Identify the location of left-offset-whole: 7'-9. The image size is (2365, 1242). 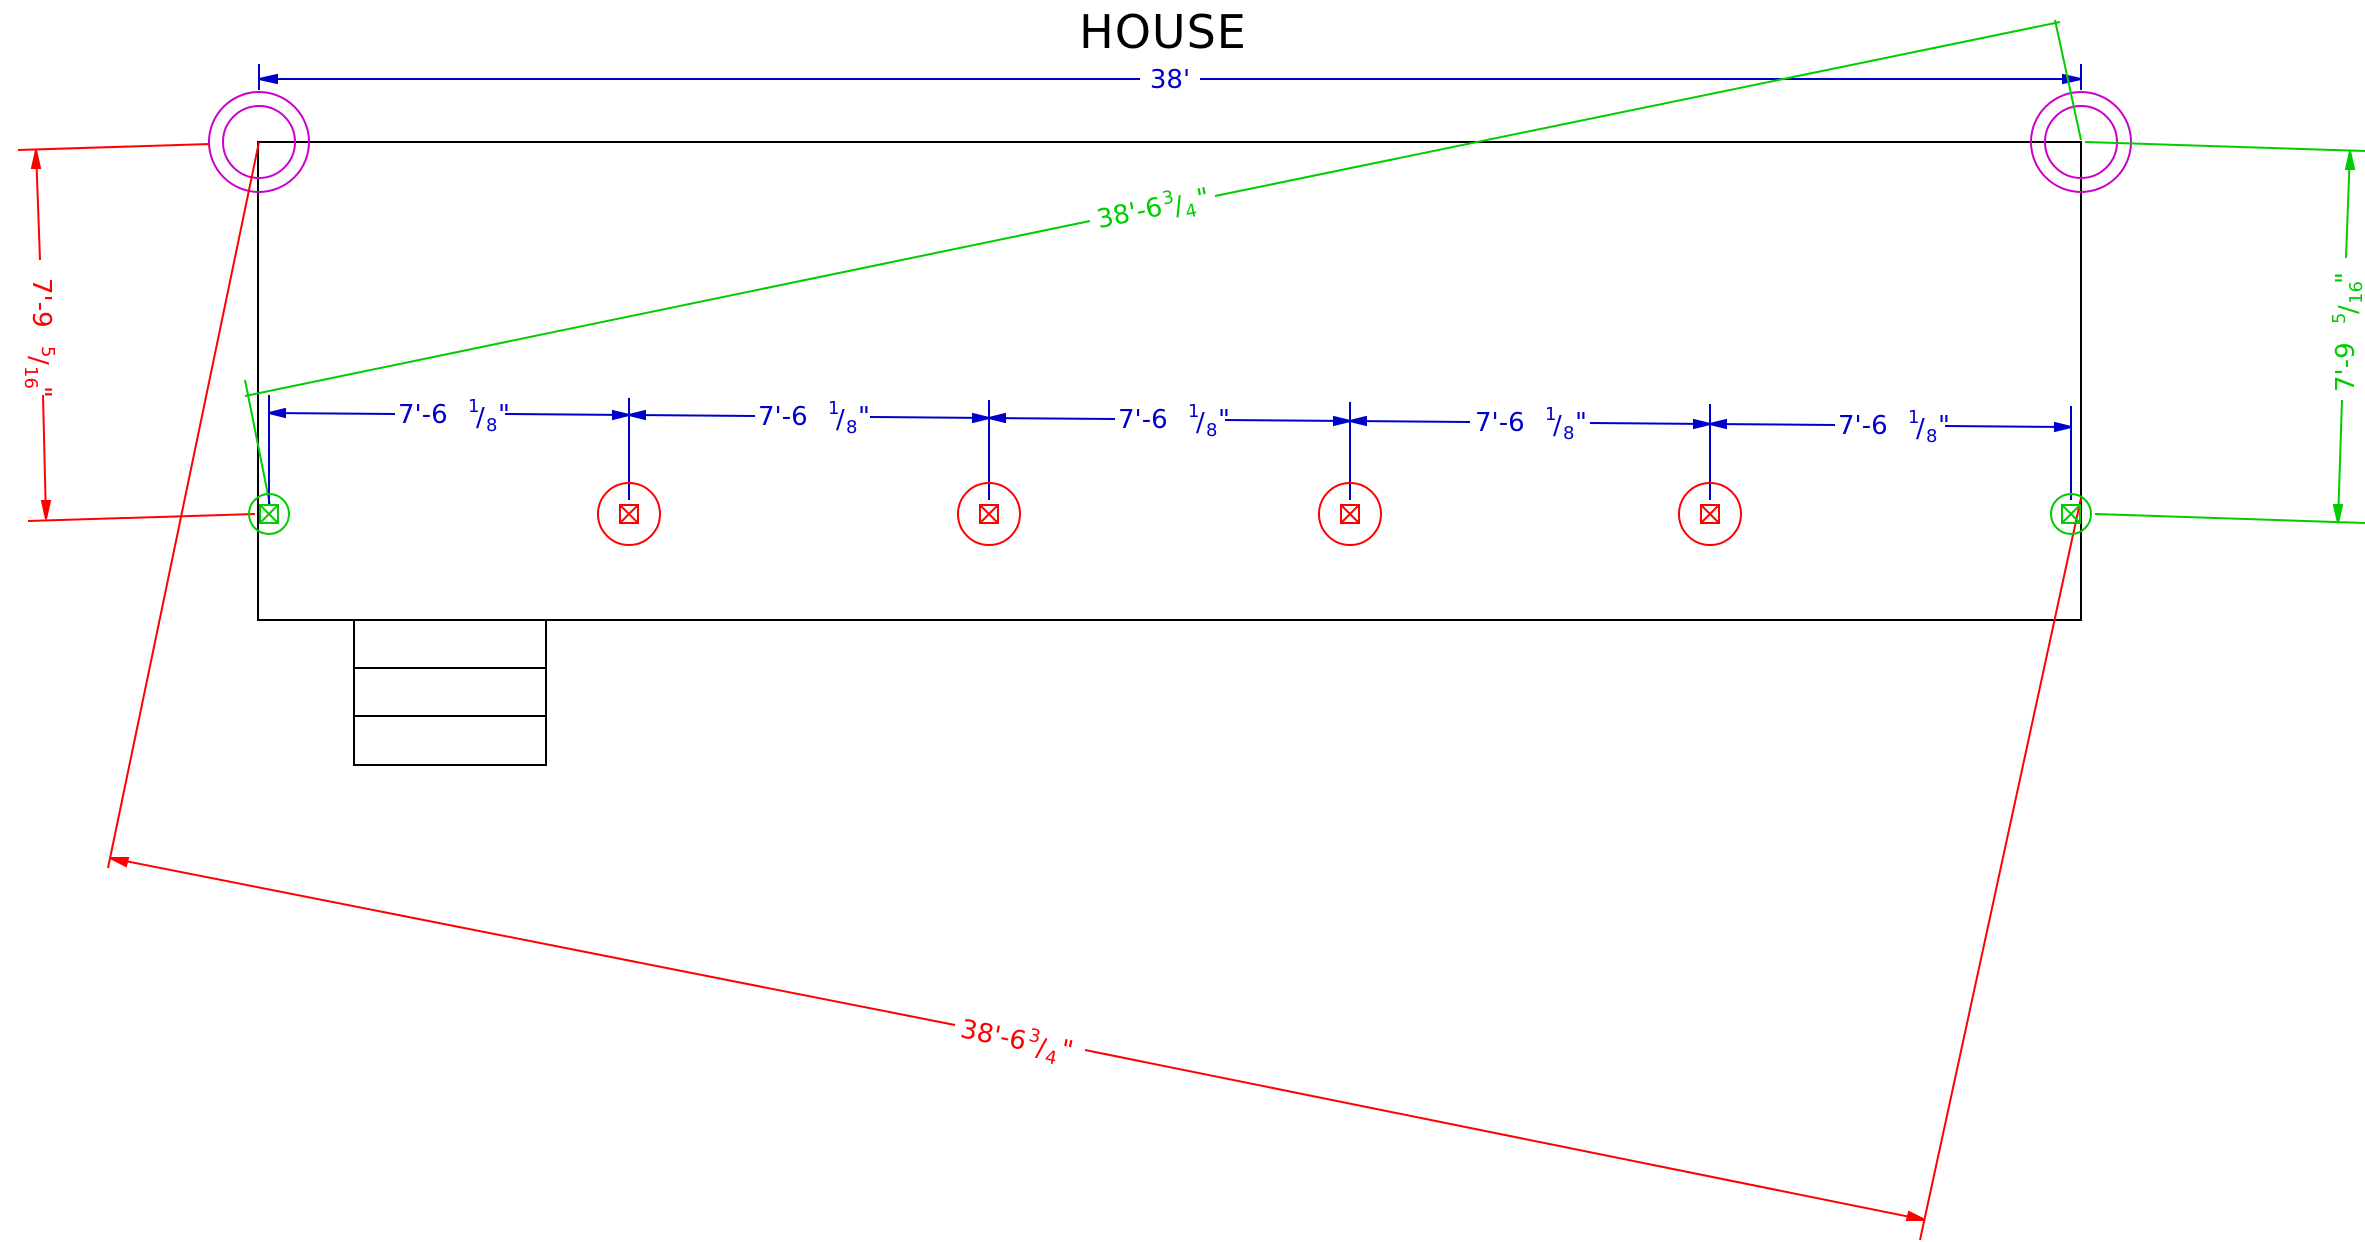
(41, 303).